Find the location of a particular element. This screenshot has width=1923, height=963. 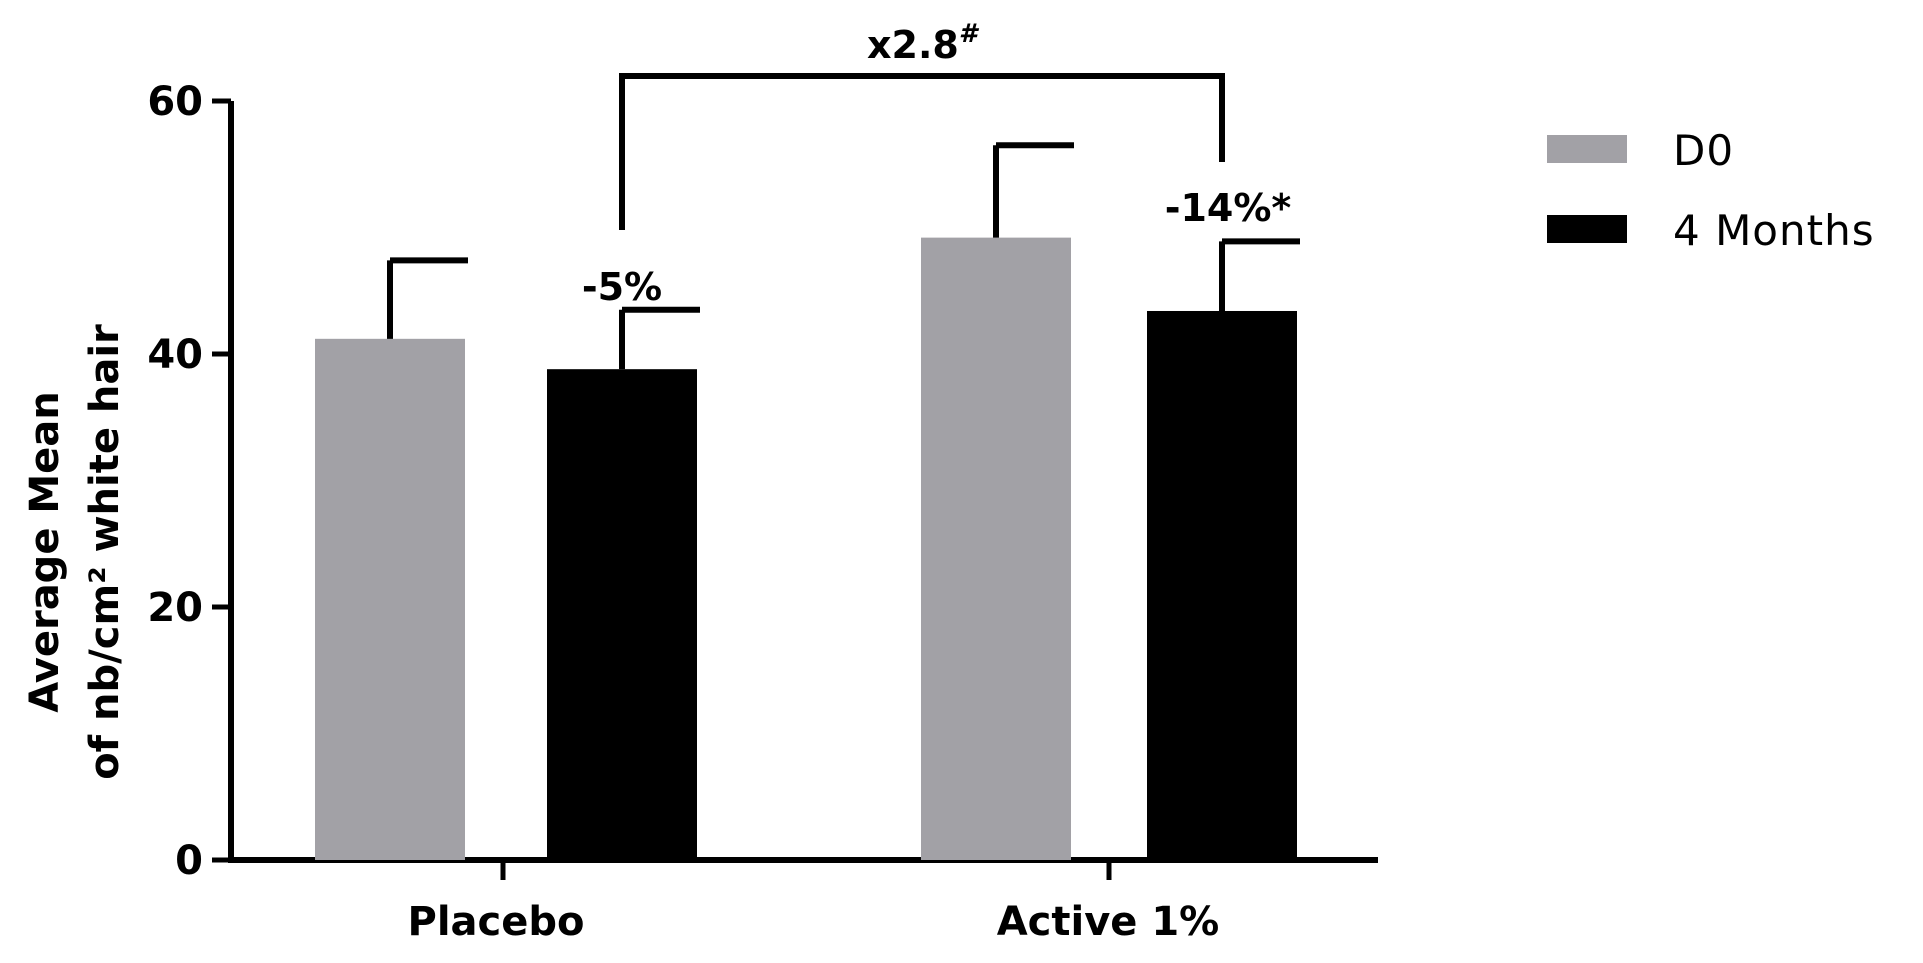

legend-swatch-4-months is located at coordinates (1587, 229).